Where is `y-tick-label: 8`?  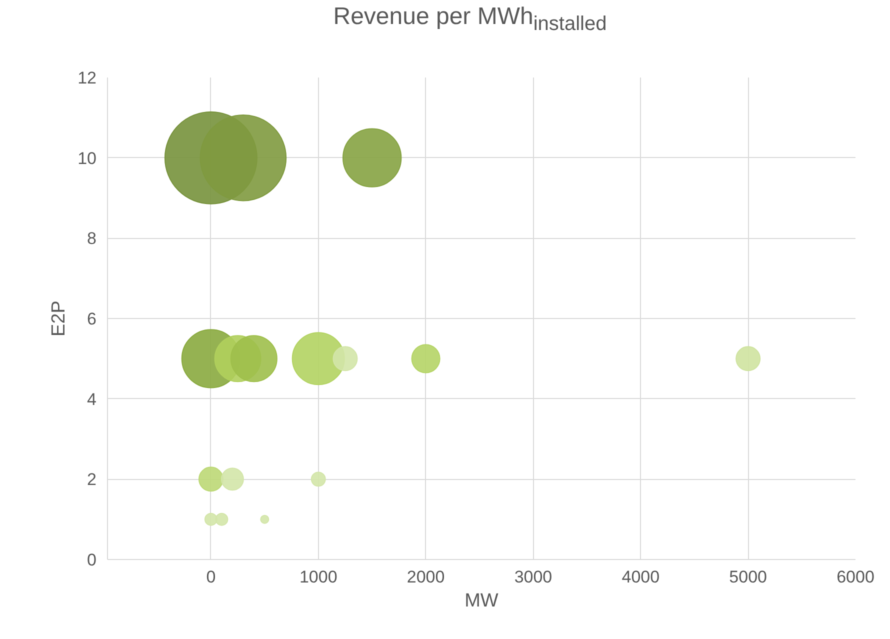
y-tick-label: 8 is located at coordinates (92, 238).